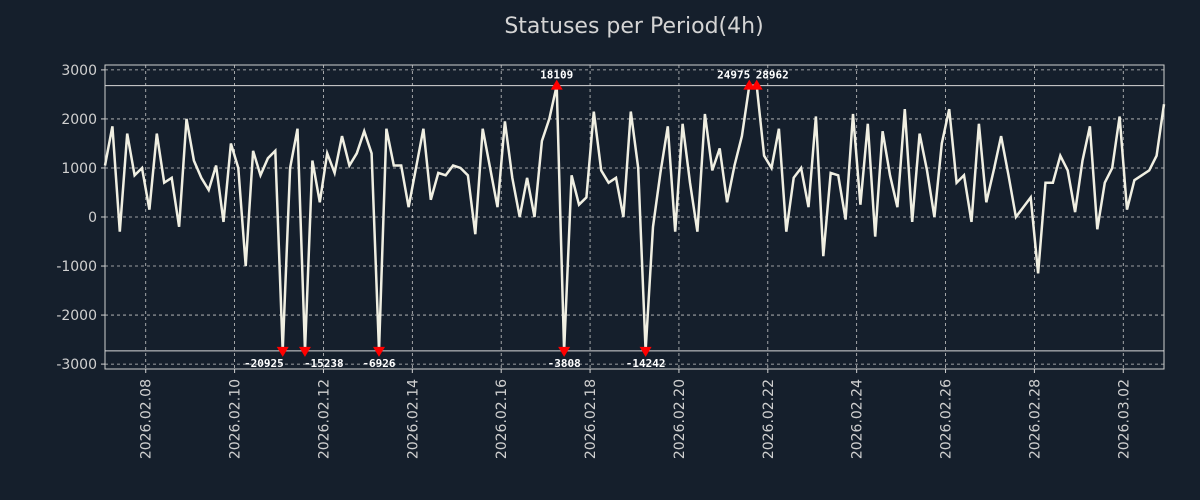 This screenshot has width=1200, height=500. Describe the element at coordinates (646, 363) in the screenshot. I see `clipped-value-label: -14242` at that location.